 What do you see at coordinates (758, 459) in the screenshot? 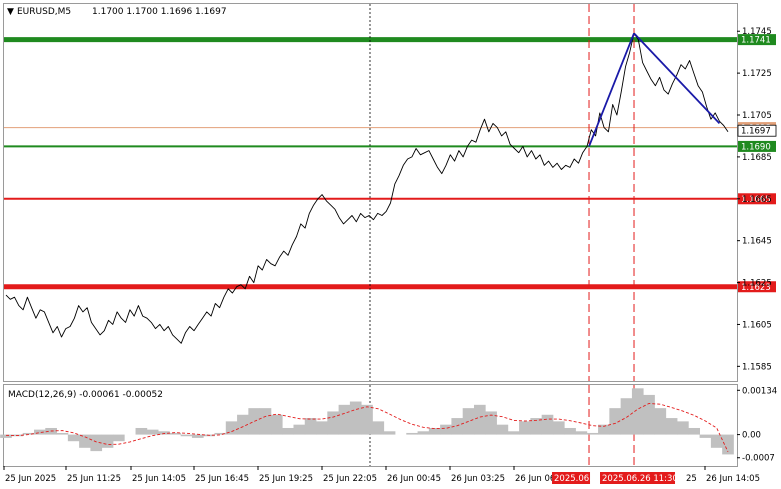
I see `macd-tick-label: -0.0007` at bounding box center [758, 459].